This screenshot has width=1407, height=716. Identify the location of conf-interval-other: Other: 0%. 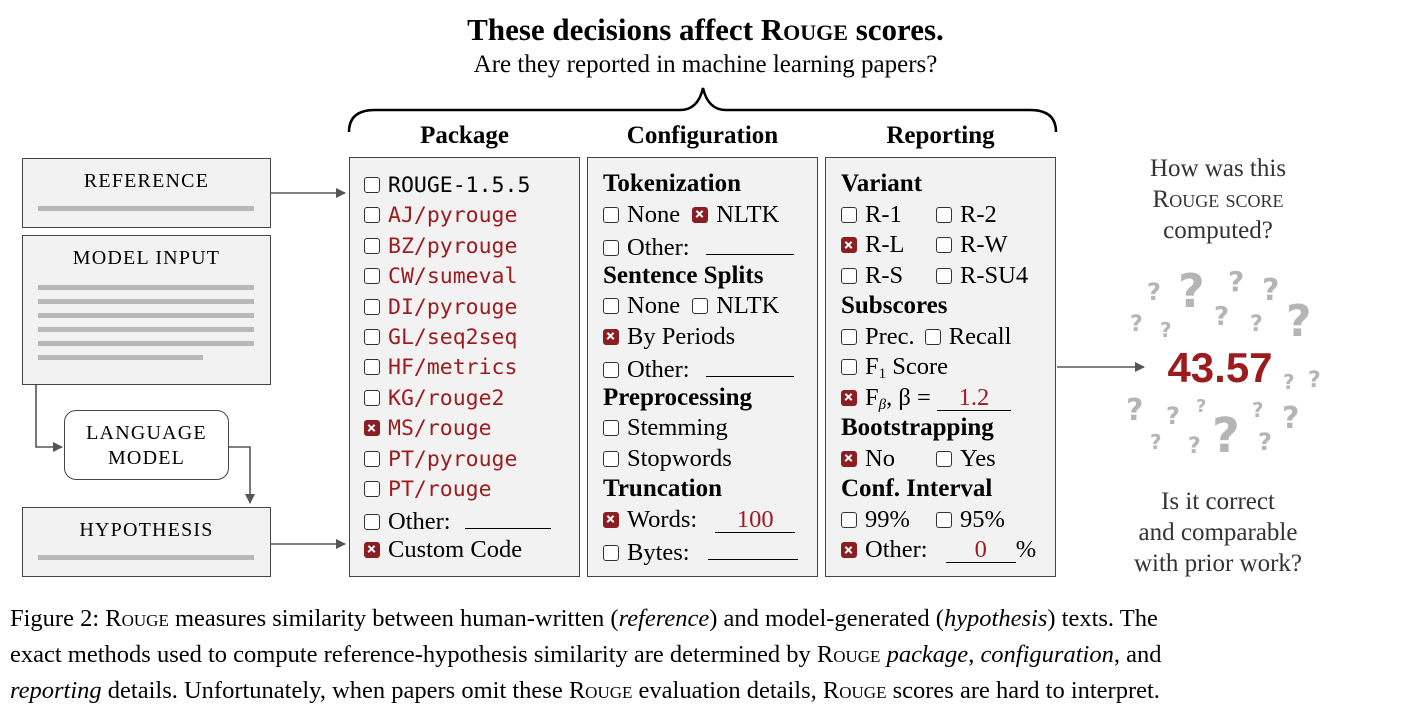
(938, 550).